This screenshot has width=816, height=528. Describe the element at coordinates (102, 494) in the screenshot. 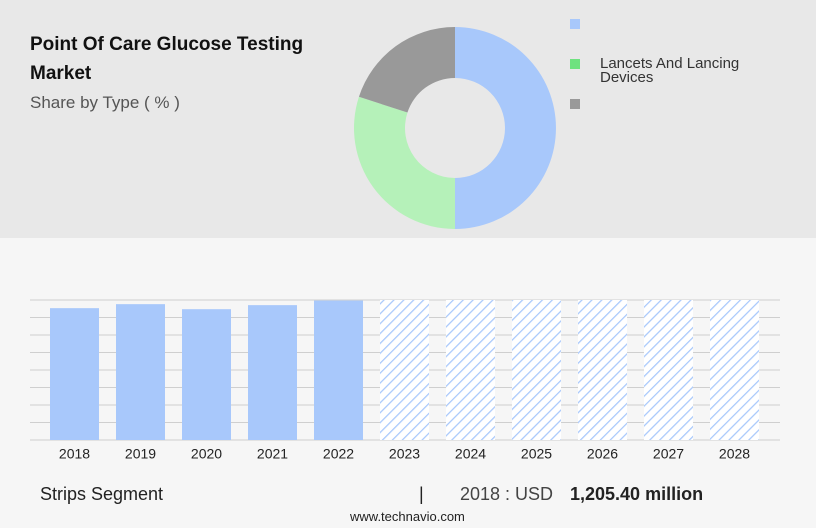

I see `segment-label: Strips Segment` at that location.